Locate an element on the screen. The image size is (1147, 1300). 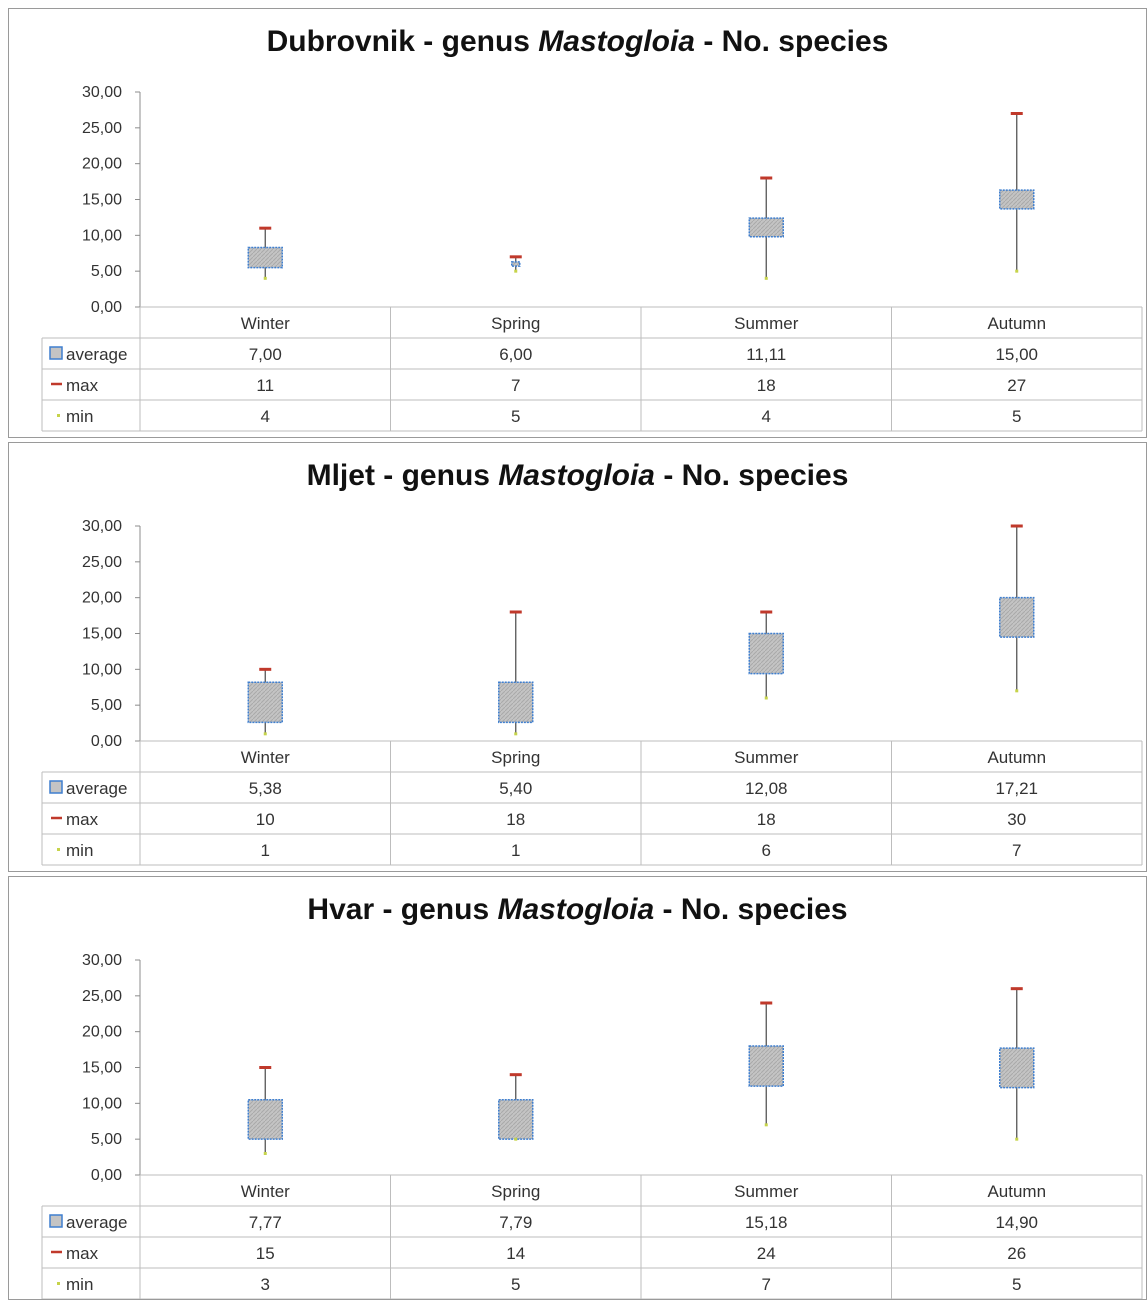
min-value: 4 is located at coordinates (265, 416).